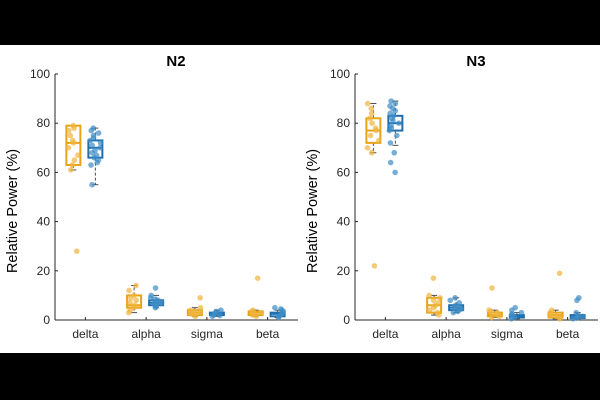  Describe the element at coordinates (175, 61) in the screenshot. I see `chart-title: N2` at that location.